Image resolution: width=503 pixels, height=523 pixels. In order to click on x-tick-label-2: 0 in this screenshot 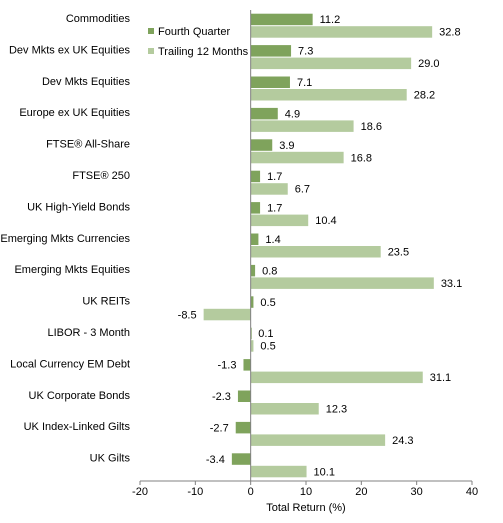, I will do `click(251, 492)`.